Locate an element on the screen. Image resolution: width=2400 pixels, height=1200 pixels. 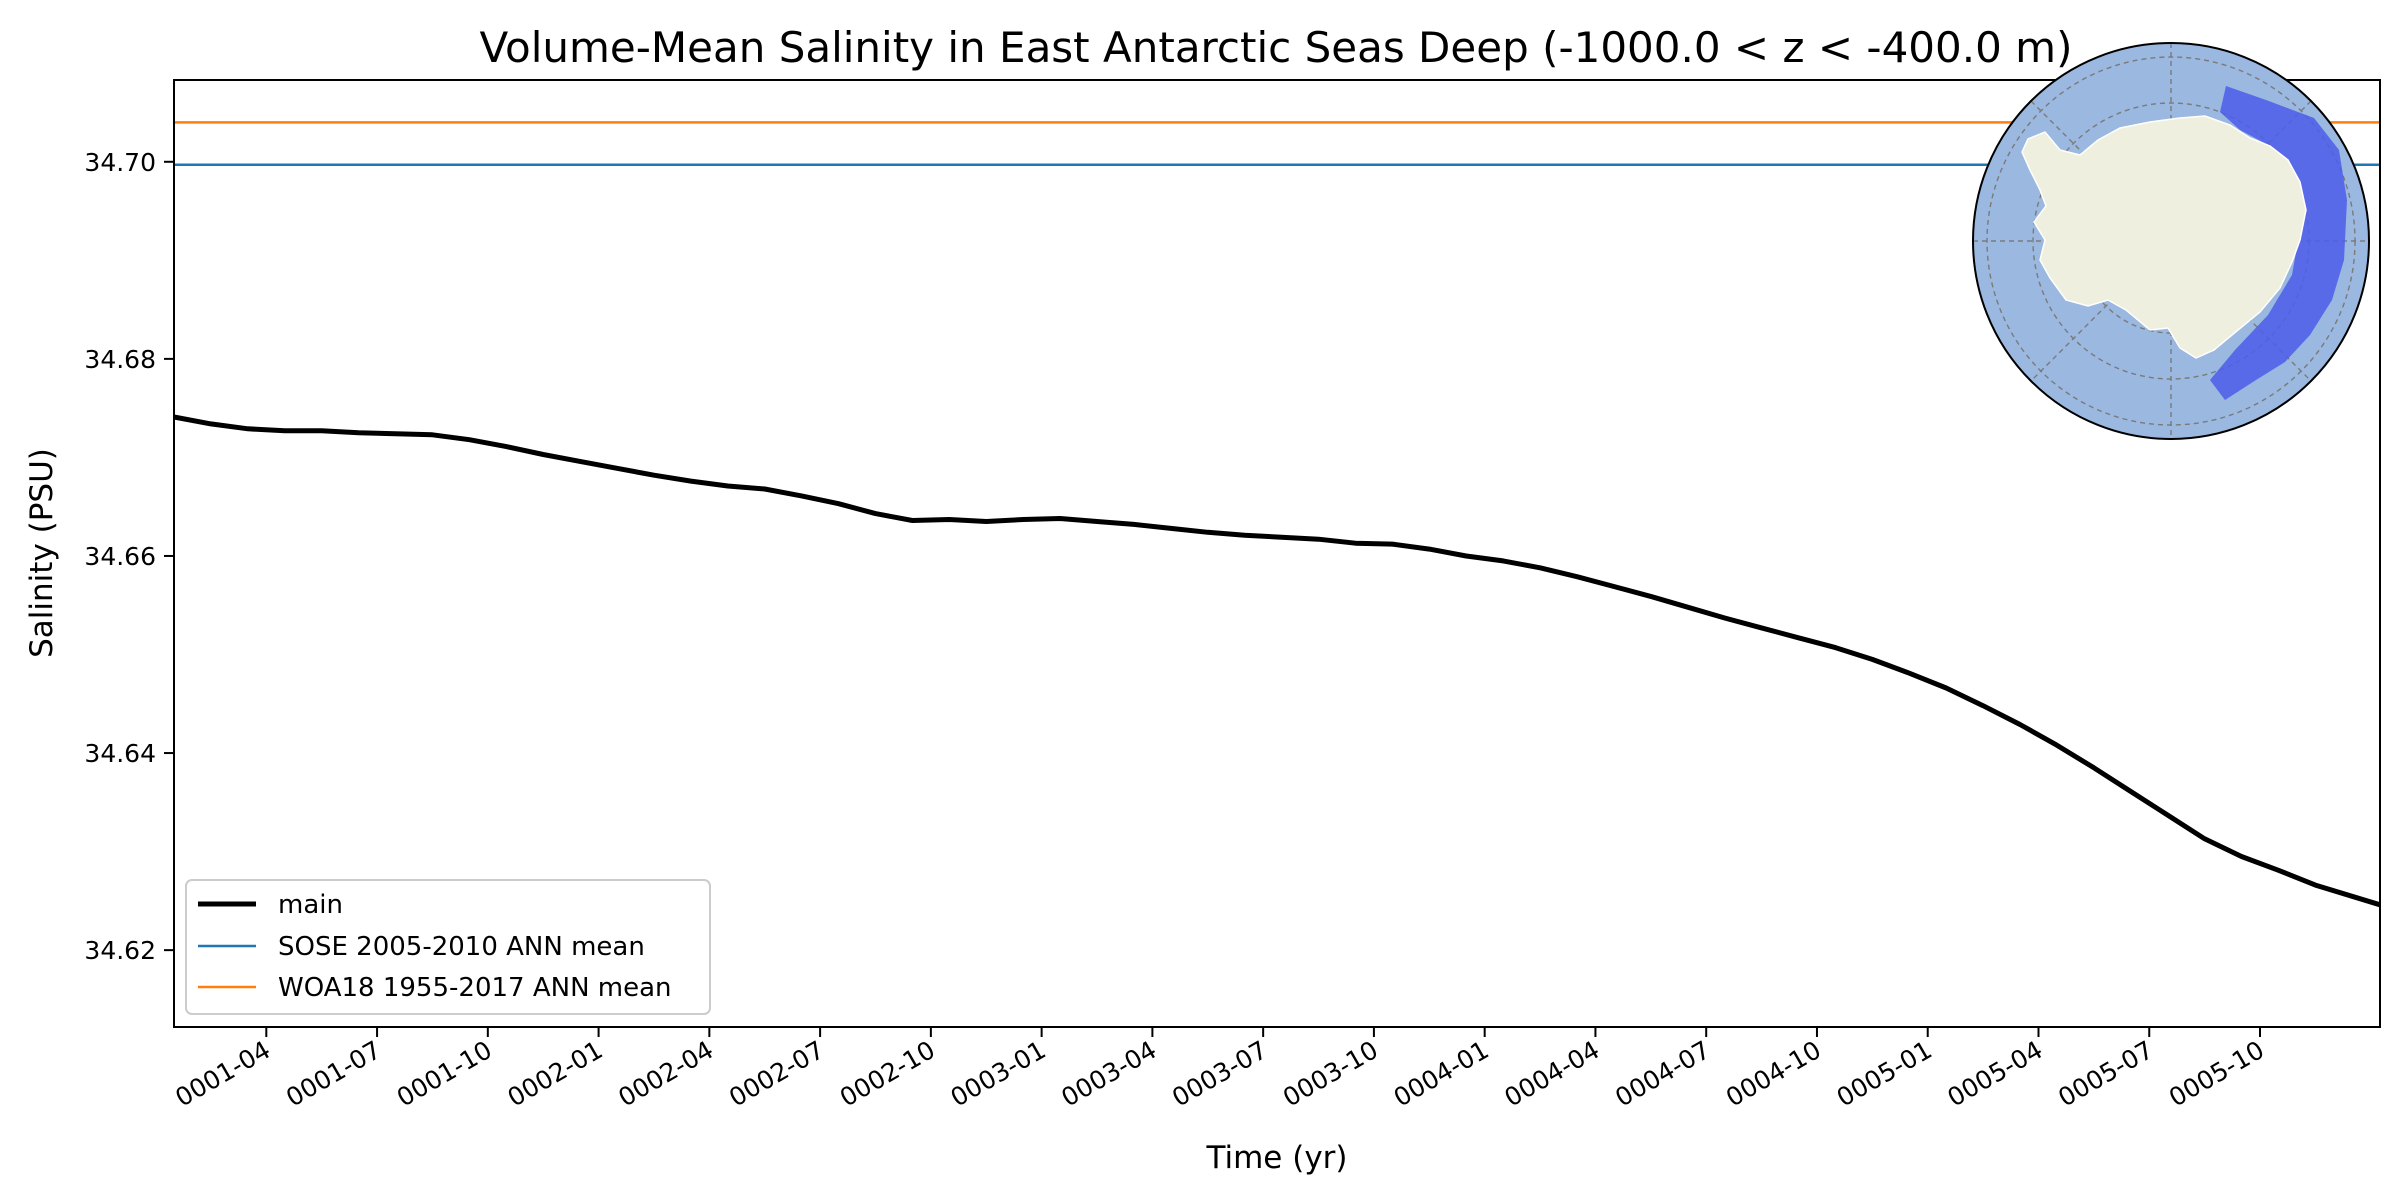
legend-label-main: main is located at coordinates (310, 905).